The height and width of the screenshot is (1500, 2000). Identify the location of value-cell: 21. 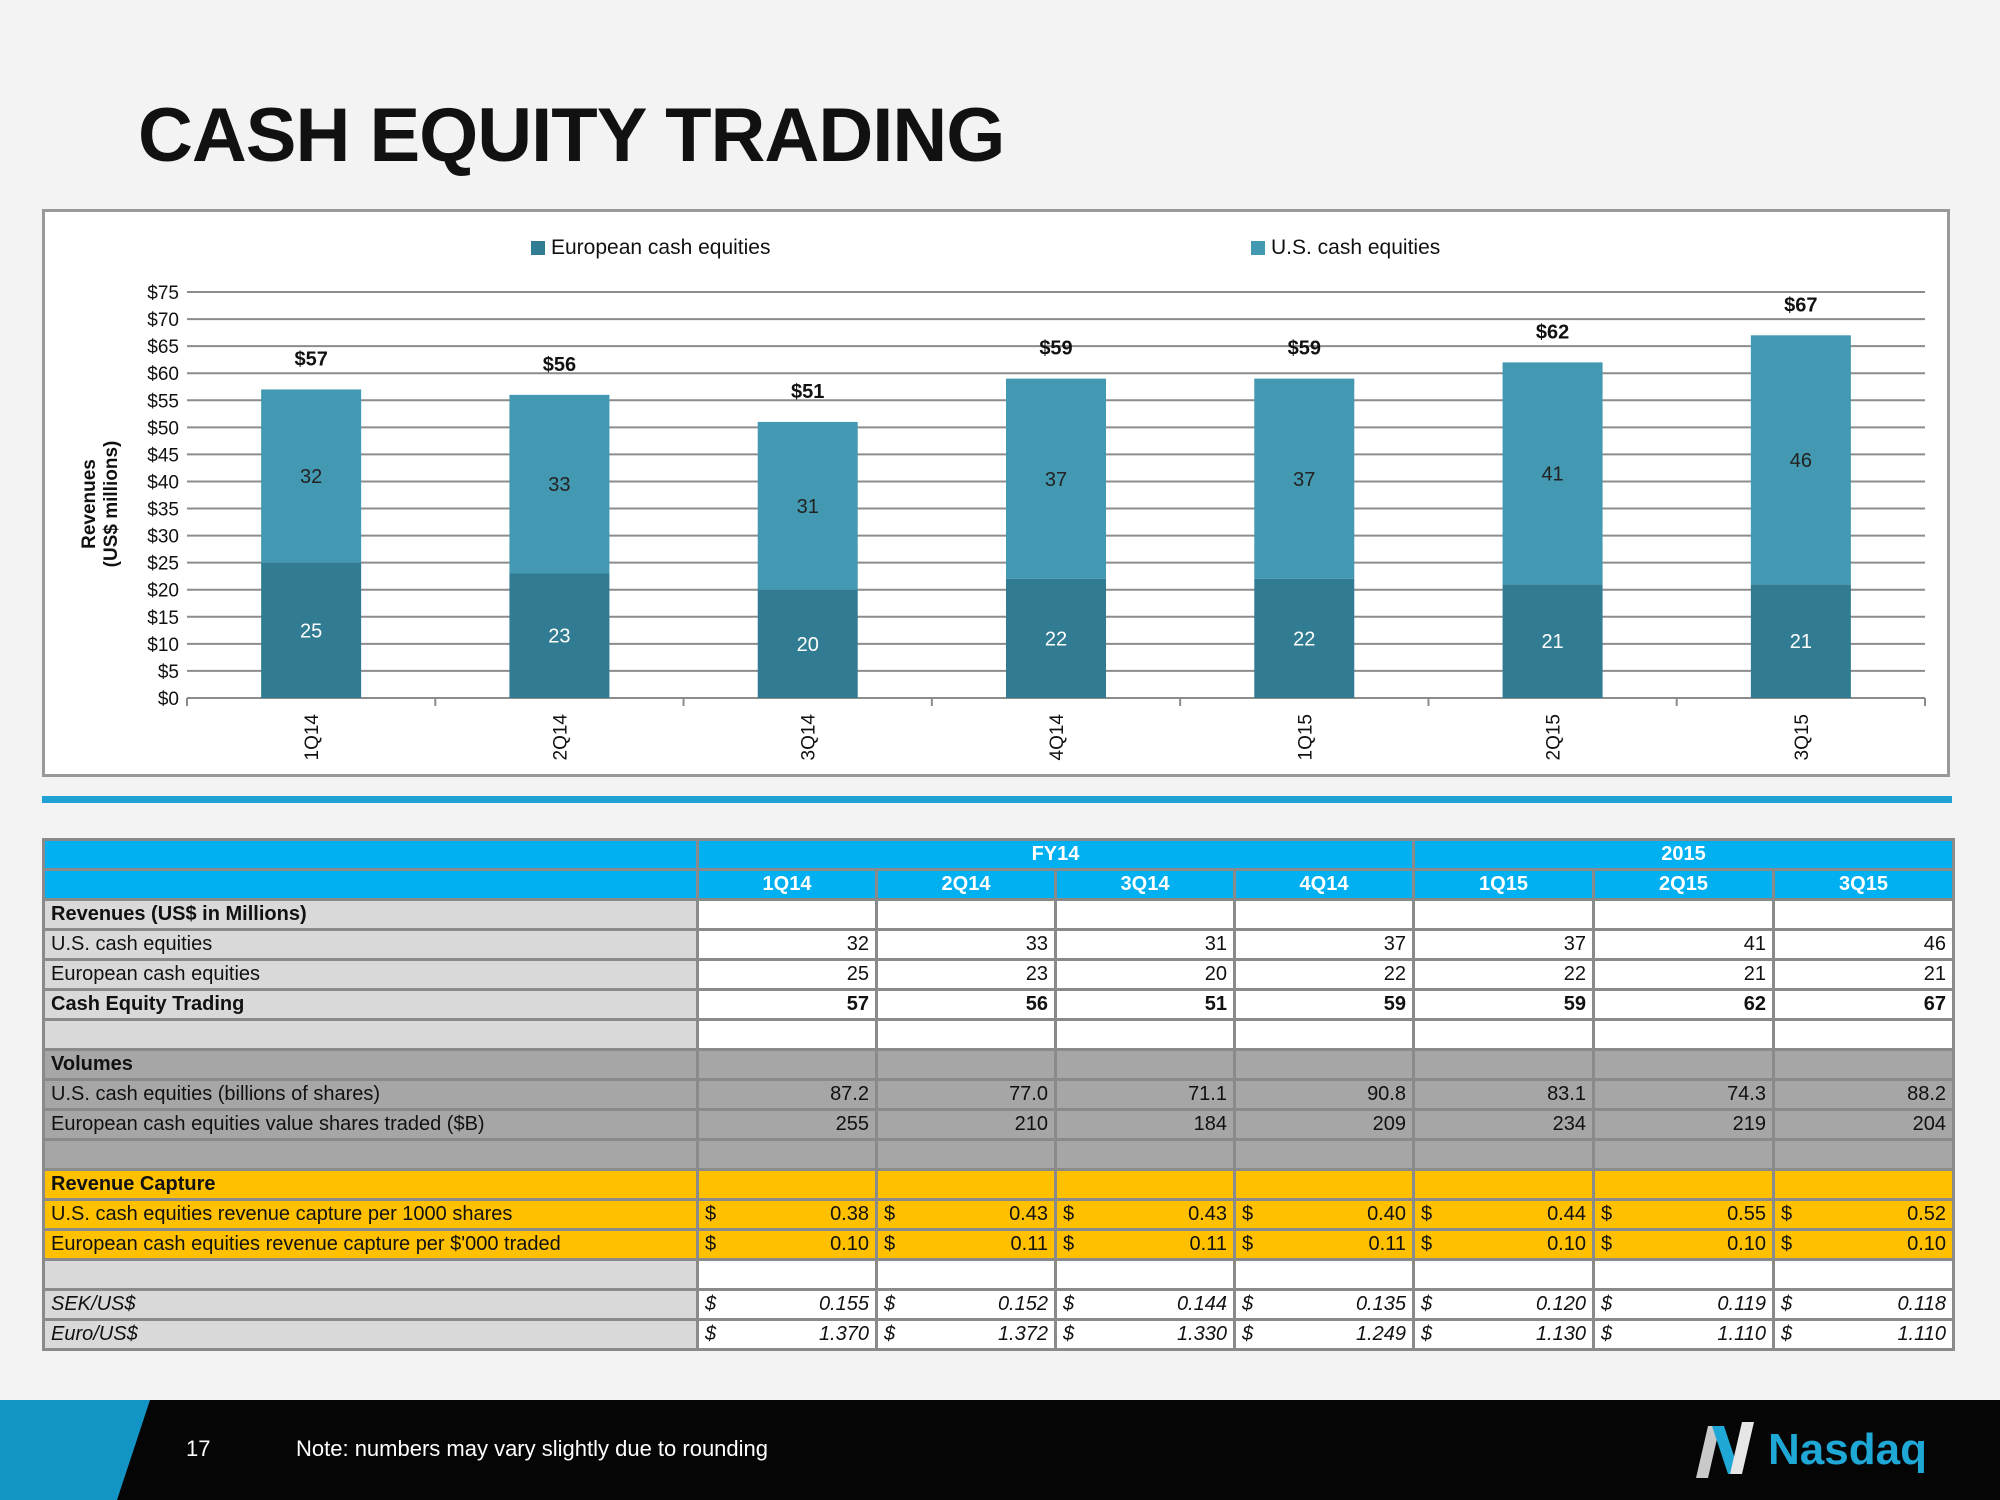
(1863, 974).